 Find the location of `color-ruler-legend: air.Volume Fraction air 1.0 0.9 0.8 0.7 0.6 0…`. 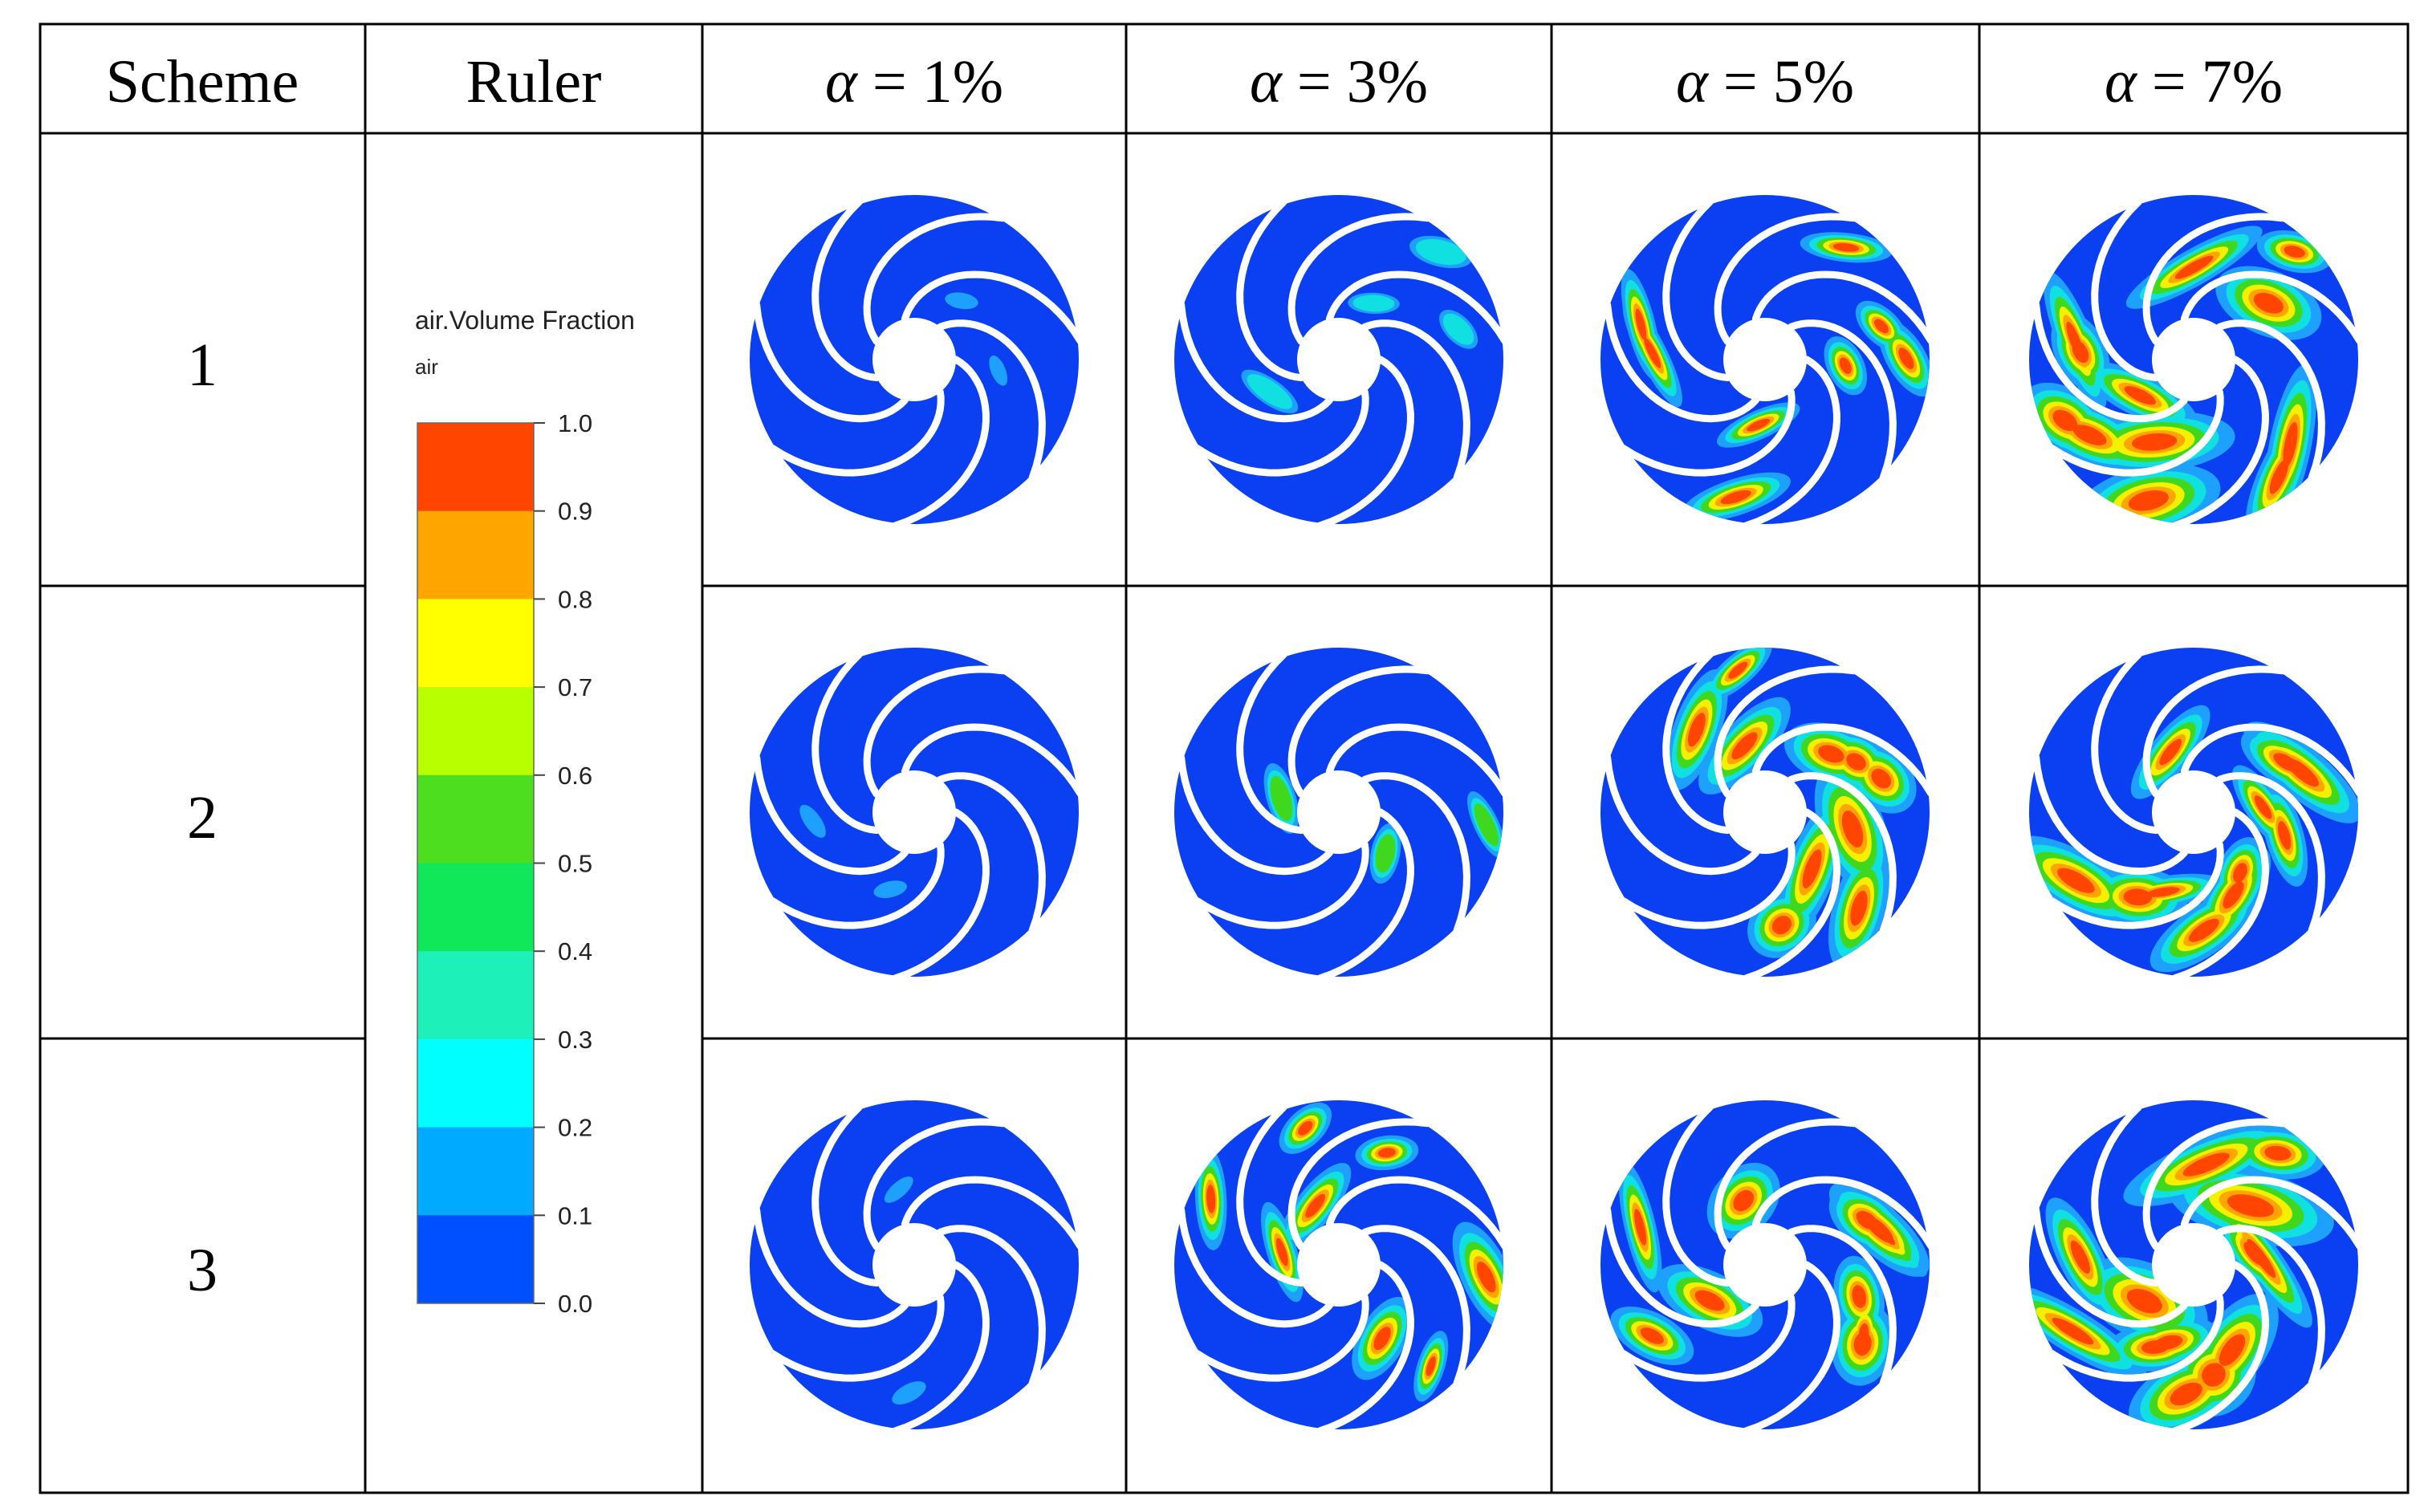

color-ruler-legend: air.Volume Fraction air 1.0 0.9 0.8 0.7 0.6 0… is located at coordinates (525, 812).